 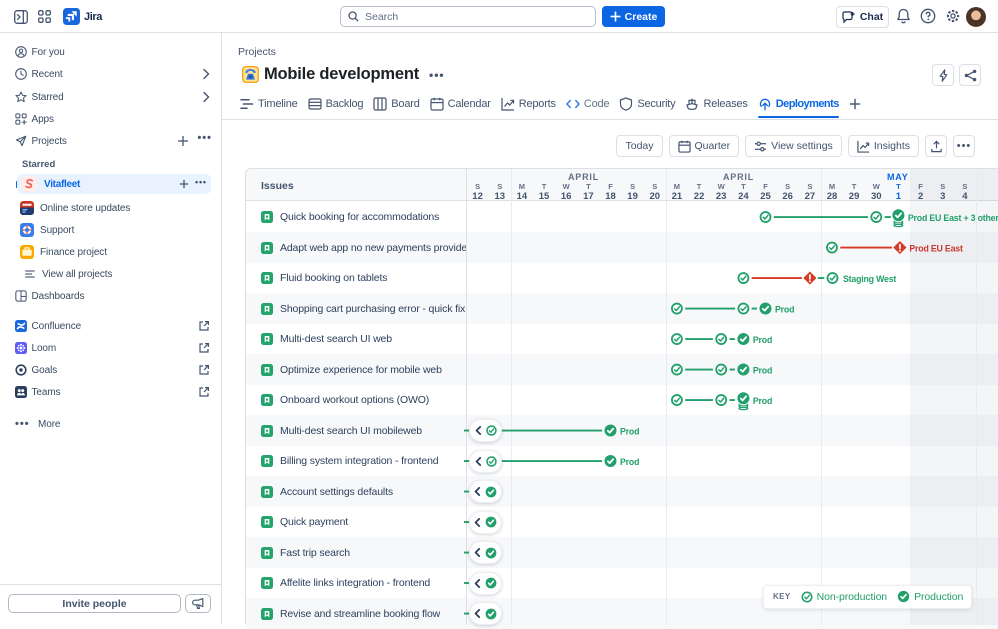 I want to click on svg-text: Prod EU East + 3 others, so click(x=953, y=218).